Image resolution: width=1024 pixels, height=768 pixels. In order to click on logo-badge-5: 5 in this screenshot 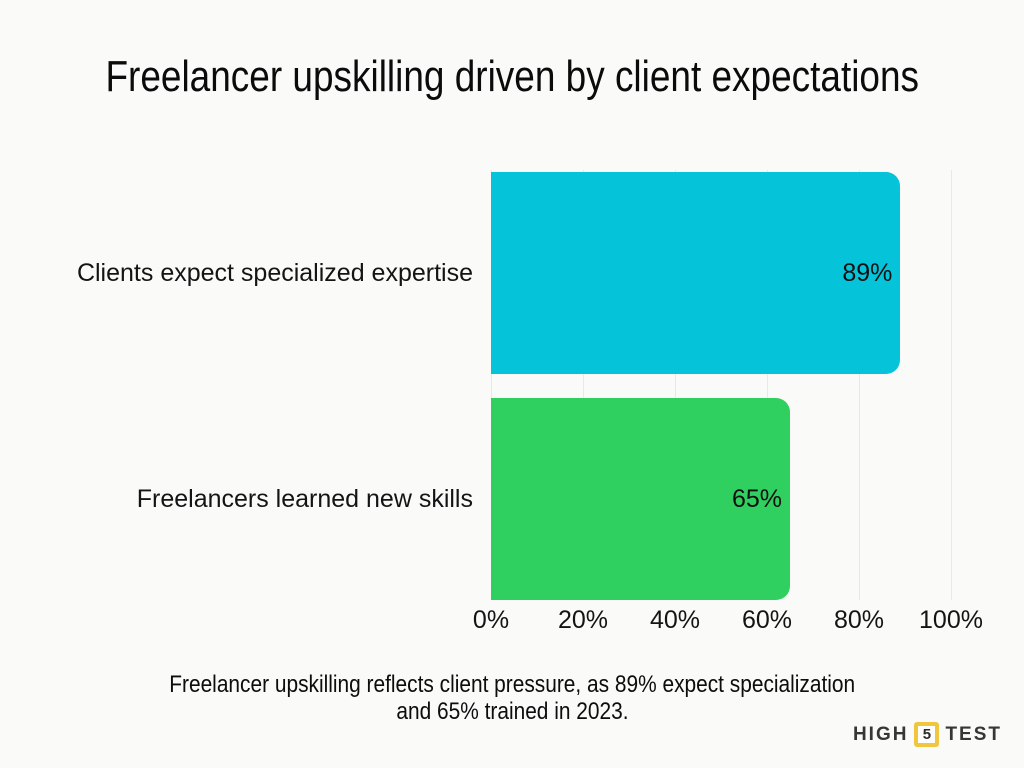, I will do `click(927, 734)`.